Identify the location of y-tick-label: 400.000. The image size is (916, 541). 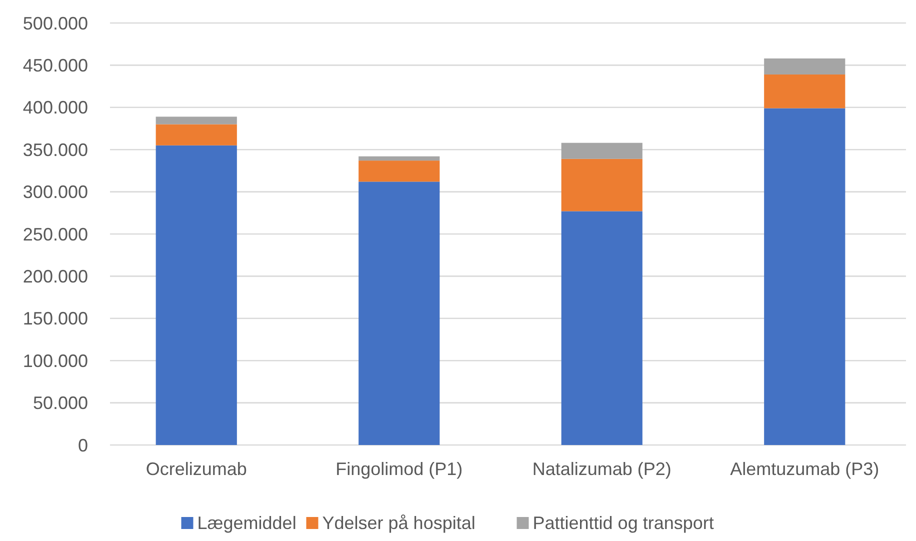
(55, 108).